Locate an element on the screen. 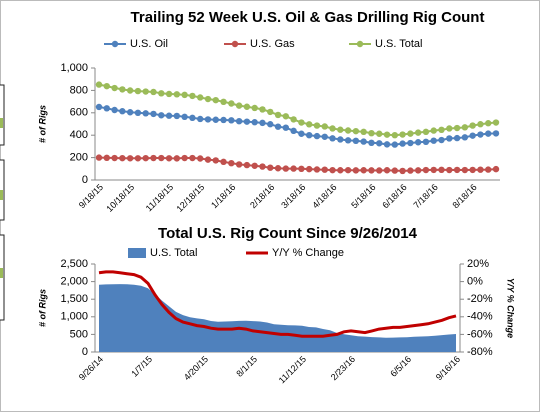 The height and width of the screenshot is (412, 540). legend-label: U.S. Total is located at coordinates (174, 253).